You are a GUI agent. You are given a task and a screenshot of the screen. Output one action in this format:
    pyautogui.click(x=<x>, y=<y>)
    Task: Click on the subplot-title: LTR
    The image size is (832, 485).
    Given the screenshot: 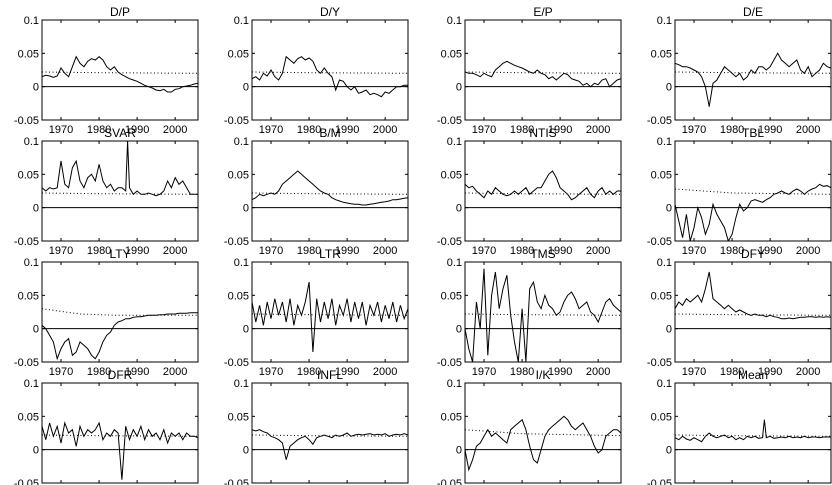 What is the action you would take?
    pyautogui.click(x=330, y=254)
    